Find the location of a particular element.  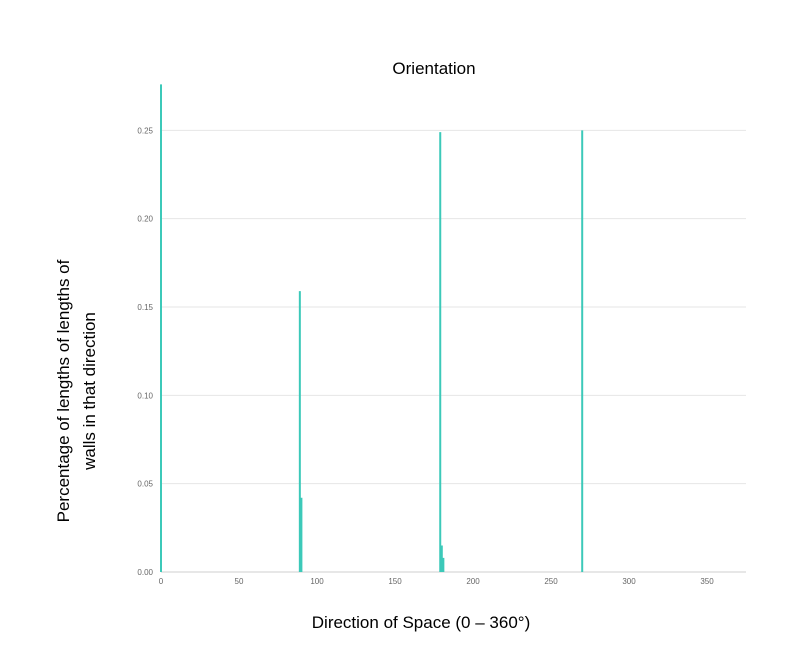

y-axis-label-line-2: walls in that direction is located at coordinates (89, 391).